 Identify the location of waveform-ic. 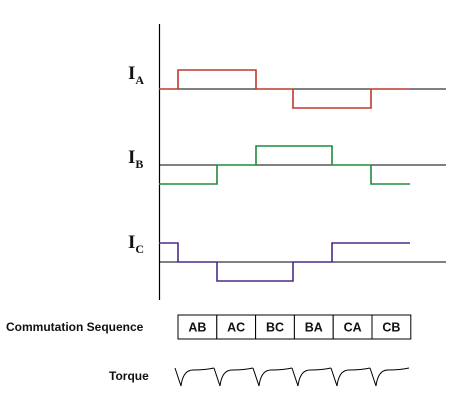
(284, 262).